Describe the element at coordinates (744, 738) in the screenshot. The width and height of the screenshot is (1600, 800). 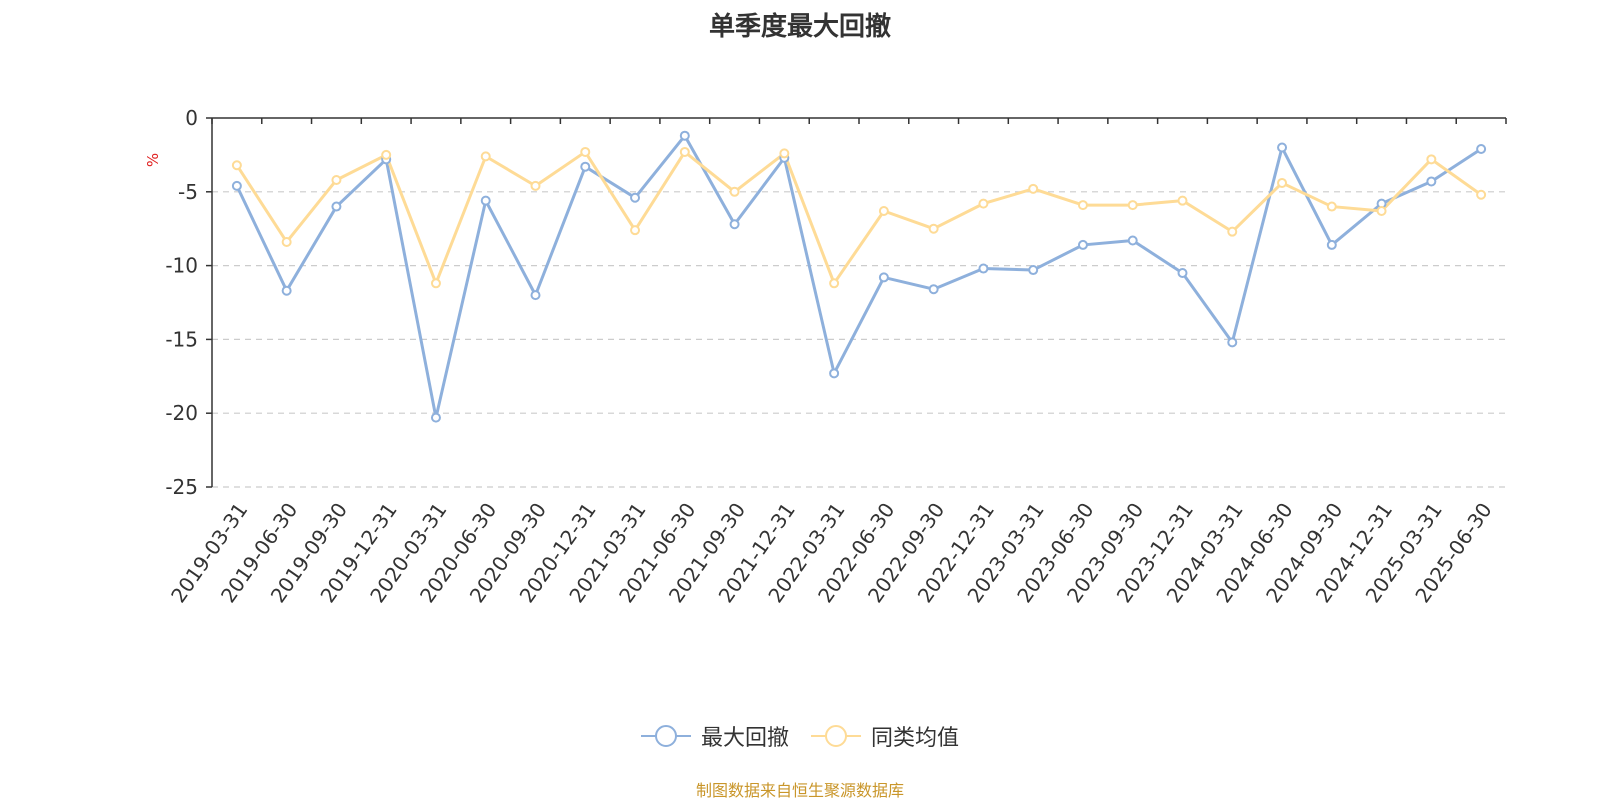
I see `legend-label-max-drawdown: 最大回撤` at that location.